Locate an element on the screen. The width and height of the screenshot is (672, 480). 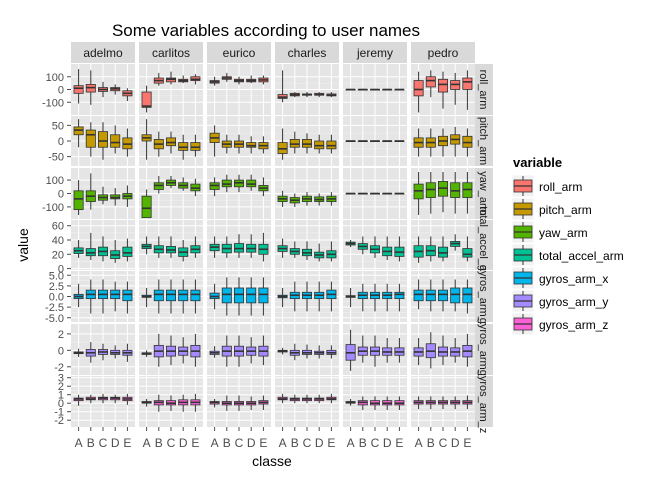
legend-label: roll_arm is located at coordinates (560, 187).